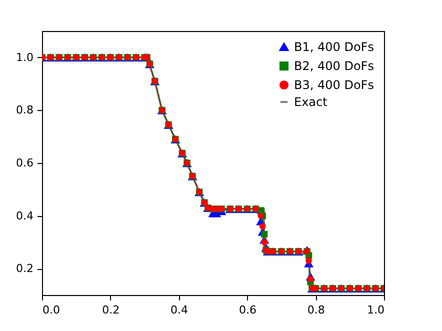  What do you see at coordinates (316, 310) in the screenshot?
I see `x-tick-label: 0.8` at bounding box center [316, 310].